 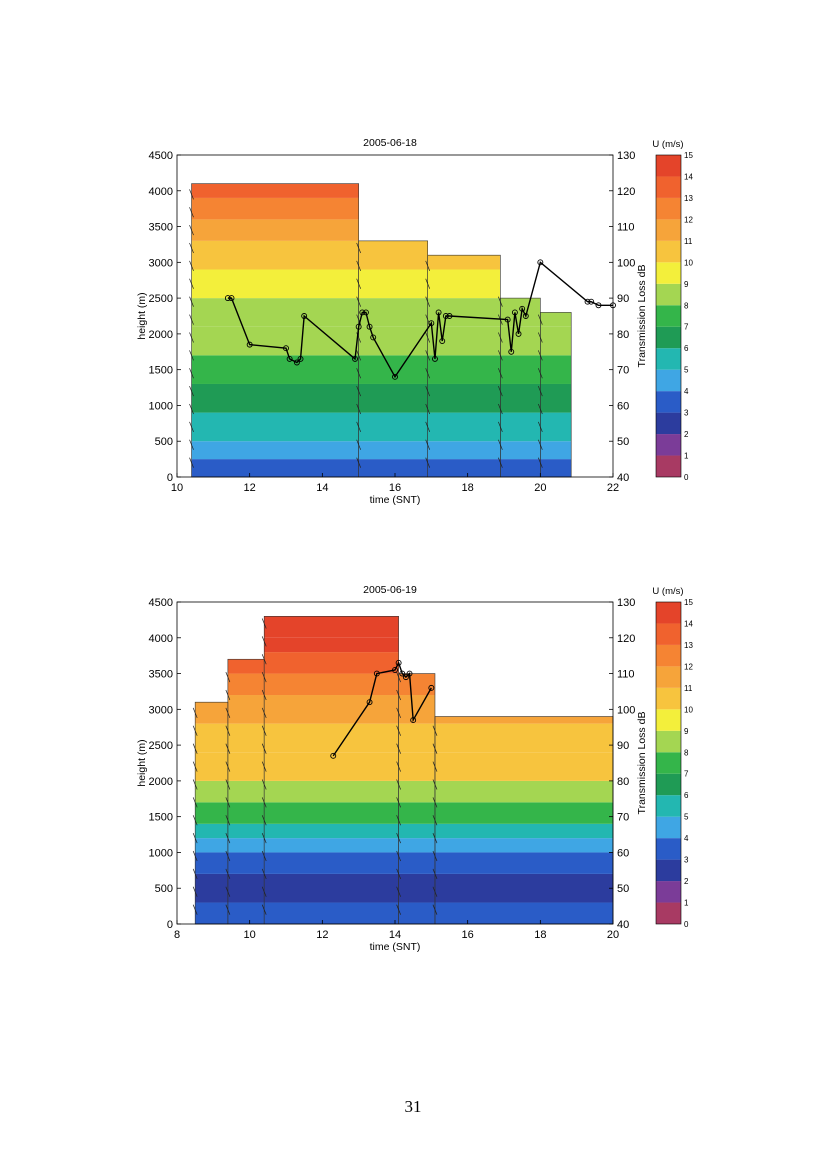 I want to click on colorbar-tick-label: 2, so click(x=686, y=434).